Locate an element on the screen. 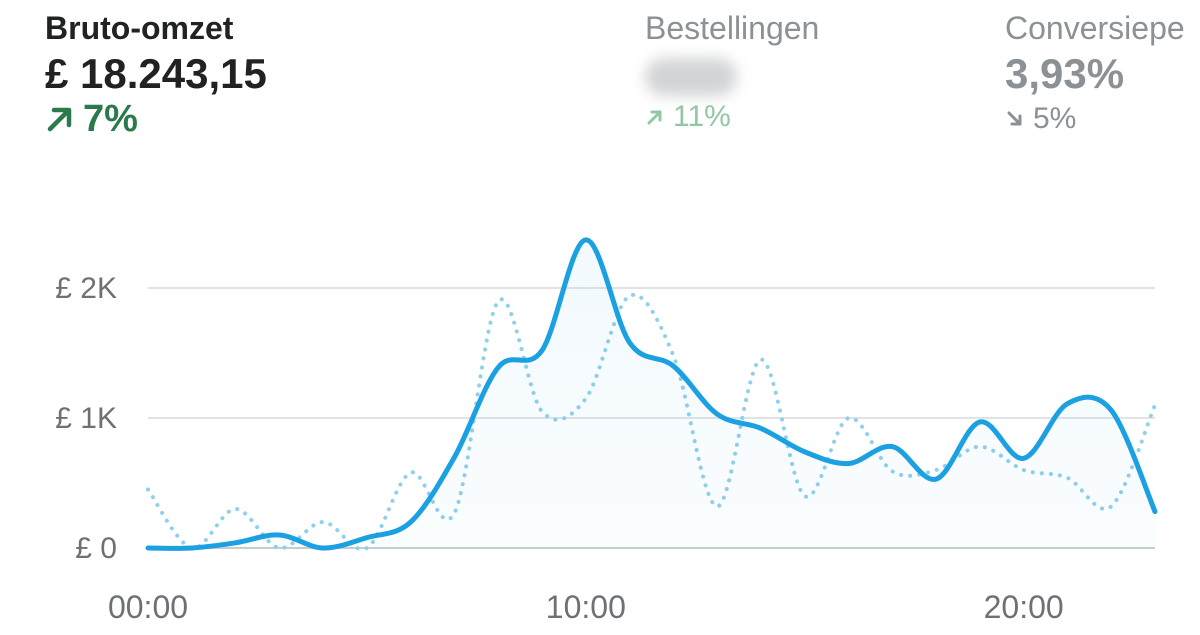 Image resolution: width=1200 pixels, height=635 pixels. metric-orders: Bestellingen 11% is located at coordinates (732, 72).